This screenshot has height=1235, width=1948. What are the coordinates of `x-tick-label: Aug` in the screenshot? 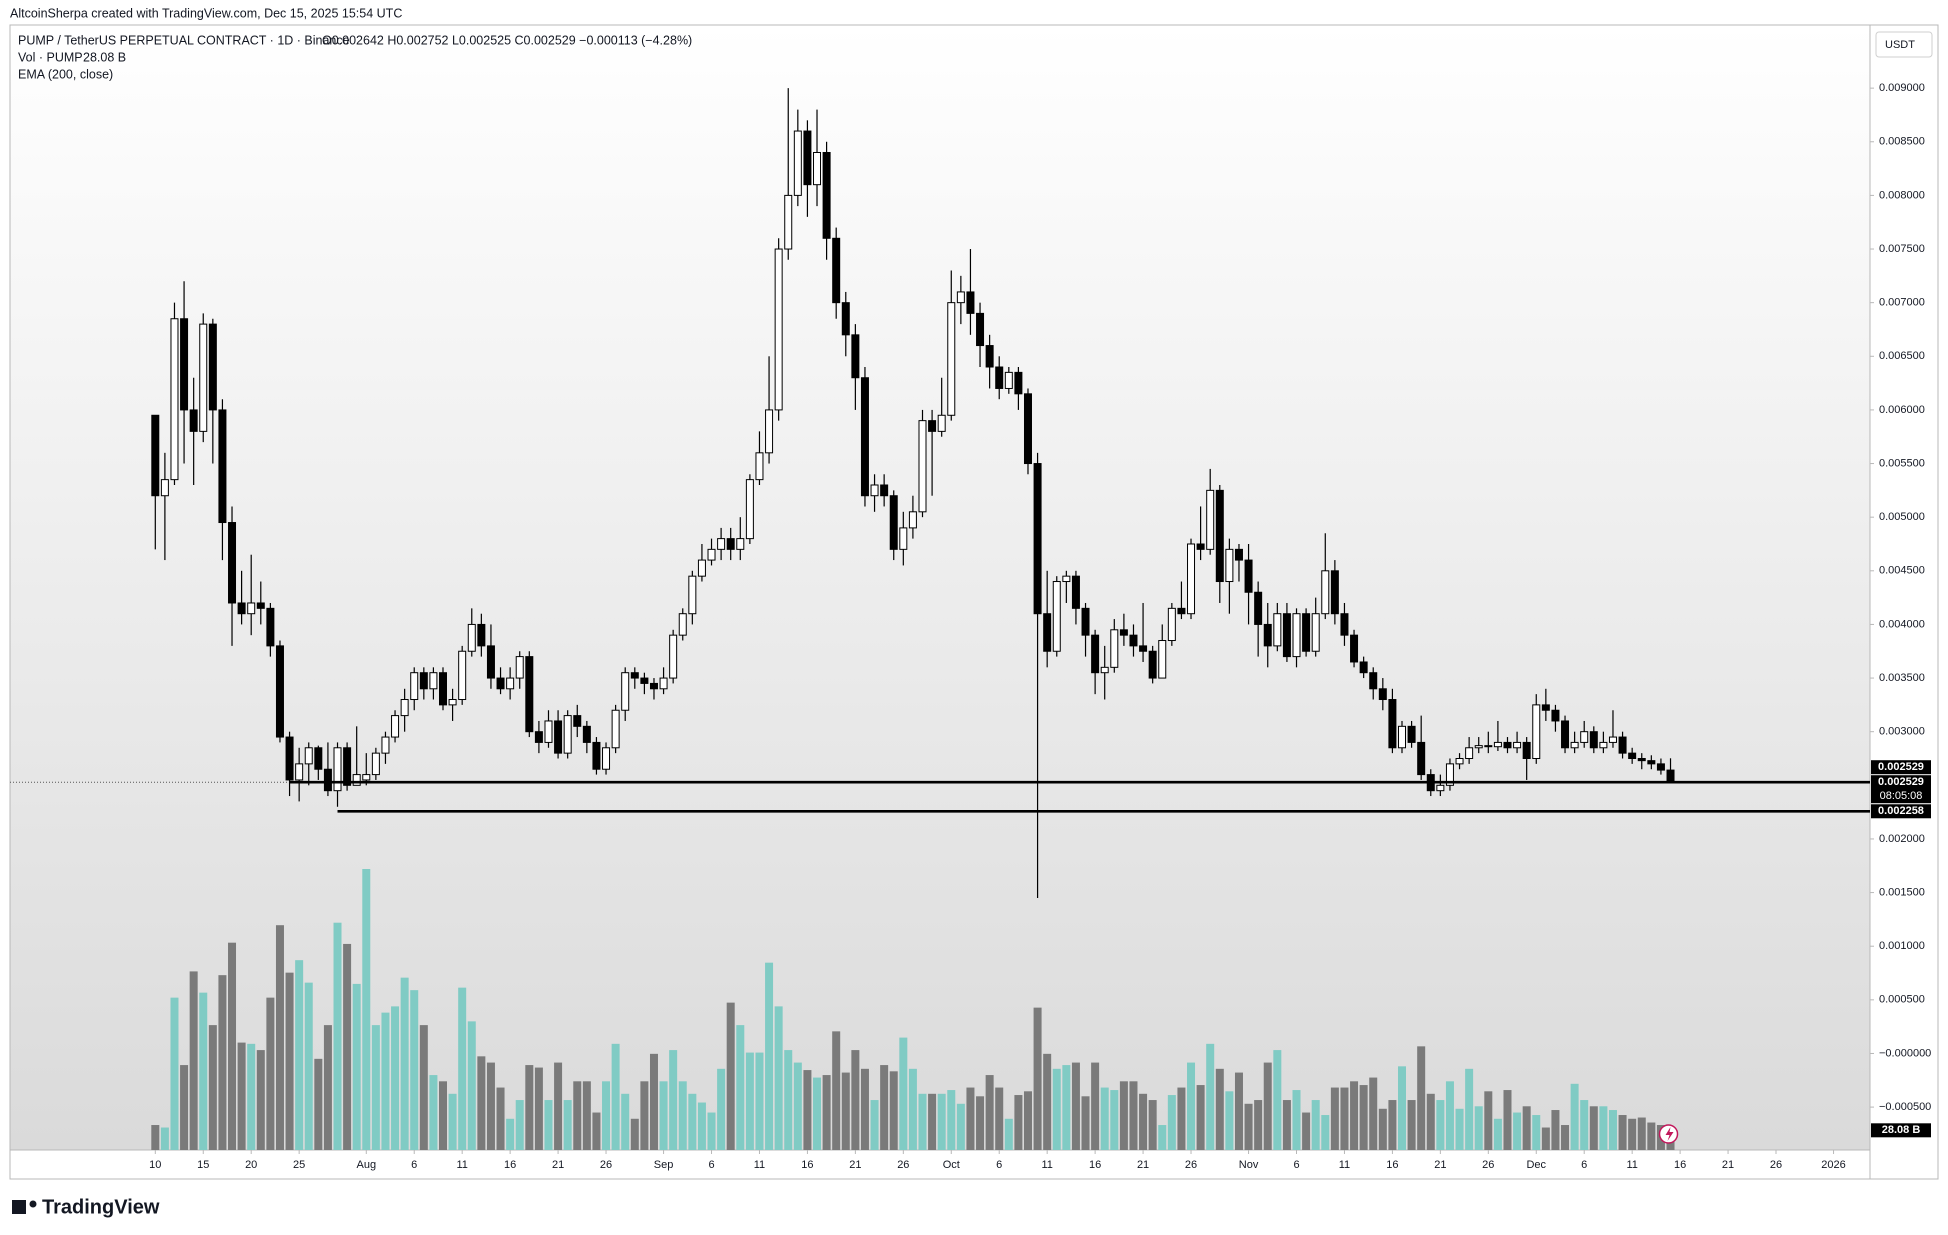 It's located at (366, 1165).